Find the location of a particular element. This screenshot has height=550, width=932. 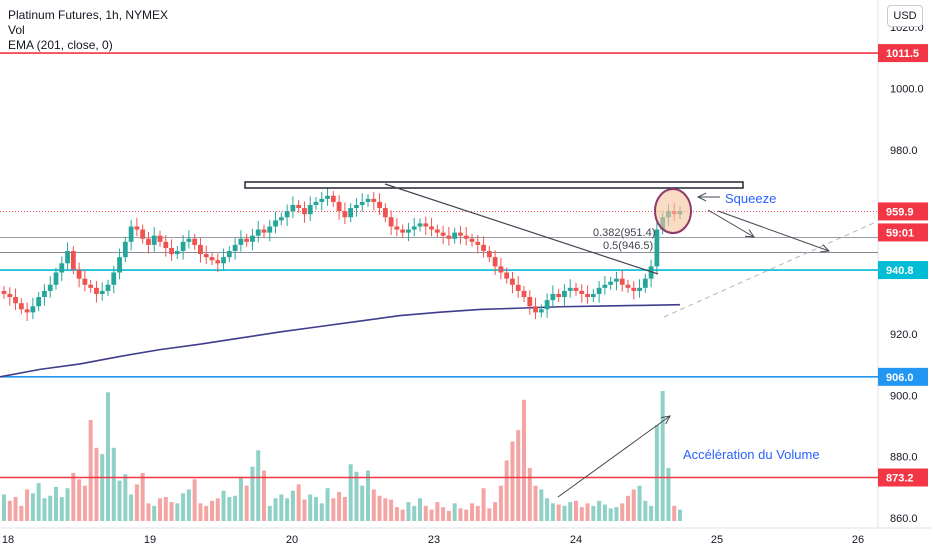

price-label-tag is located at coordinates (903, 211).